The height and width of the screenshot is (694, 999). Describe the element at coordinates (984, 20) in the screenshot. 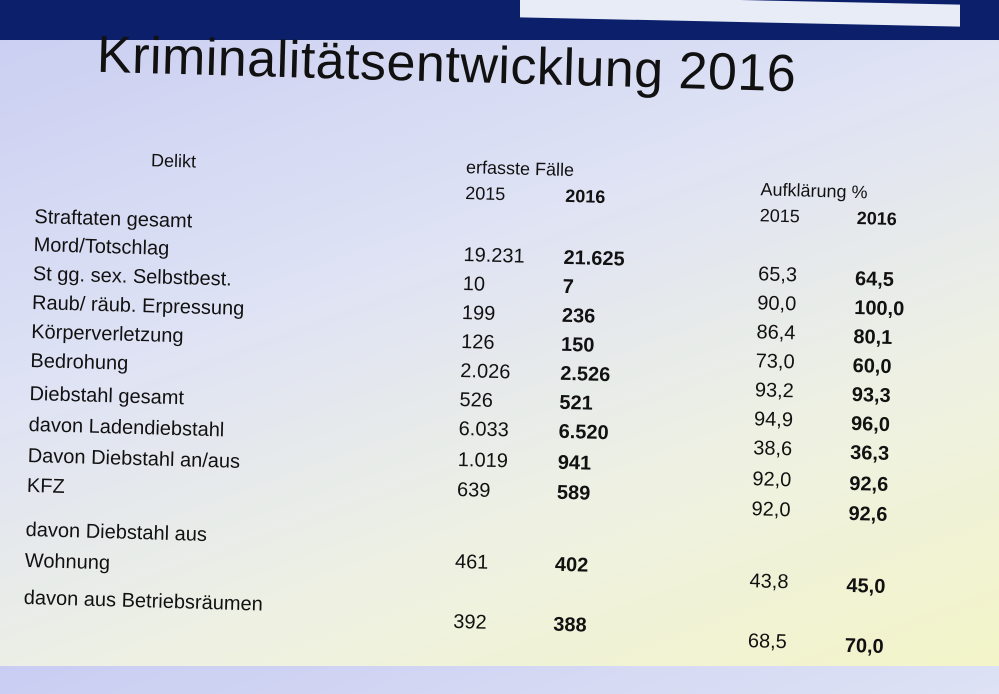

I see `screen-edge` at that location.